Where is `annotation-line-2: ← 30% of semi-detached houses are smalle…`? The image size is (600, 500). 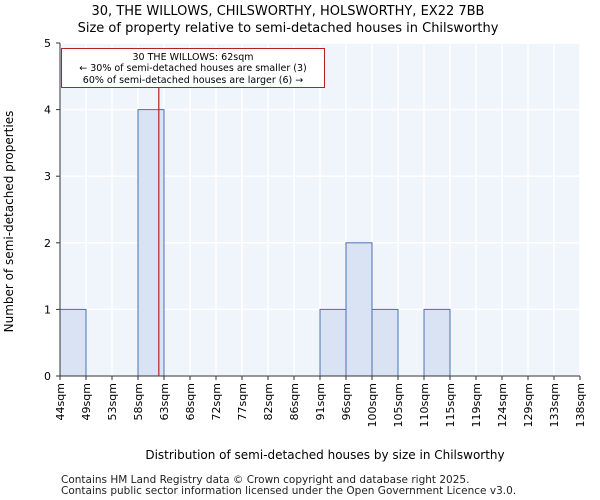
annotation-line-2: ← 30% of semi-detached houses are smalle… is located at coordinates (193, 69).